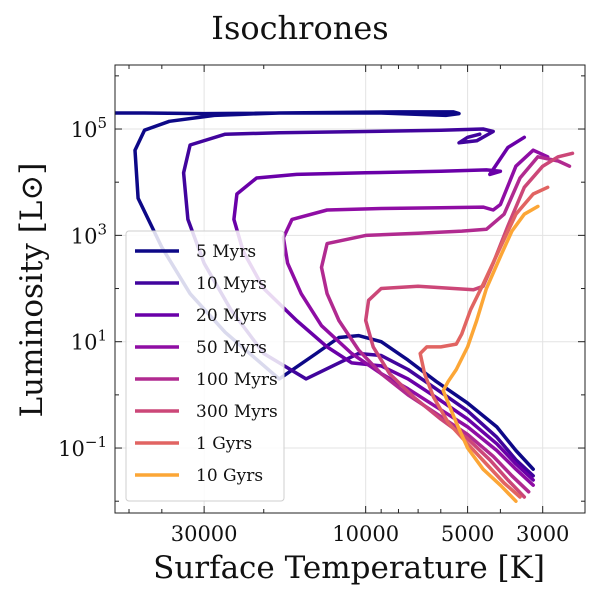 Image resolution: width=600 pixels, height=600 pixels. Describe the element at coordinates (204, 534) in the screenshot. I see `x-tick-label: 30000` at that location.